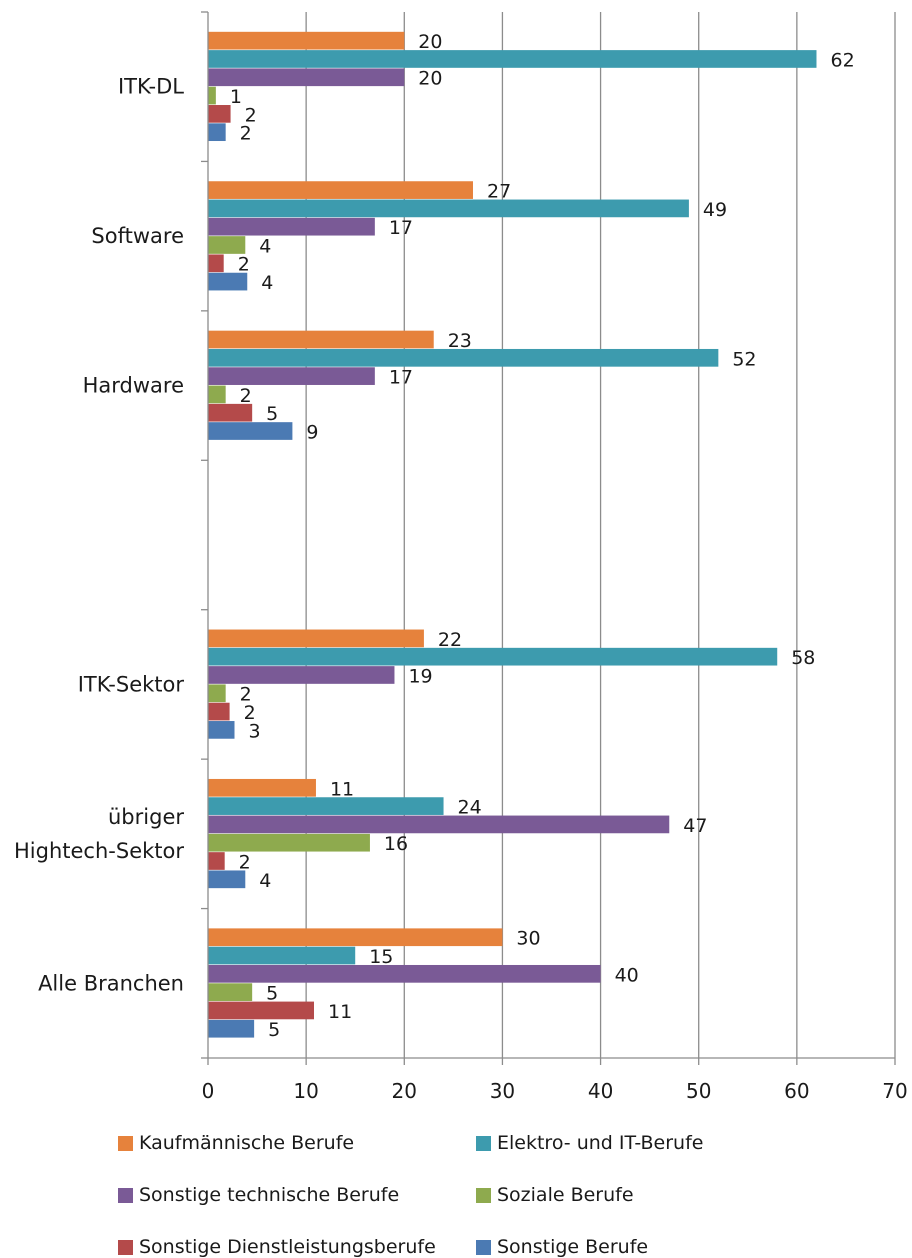 This screenshot has height=1258, width=912. Describe the element at coordinates (396, 844) in the screenshot. I see `data-label: 16` at that location.